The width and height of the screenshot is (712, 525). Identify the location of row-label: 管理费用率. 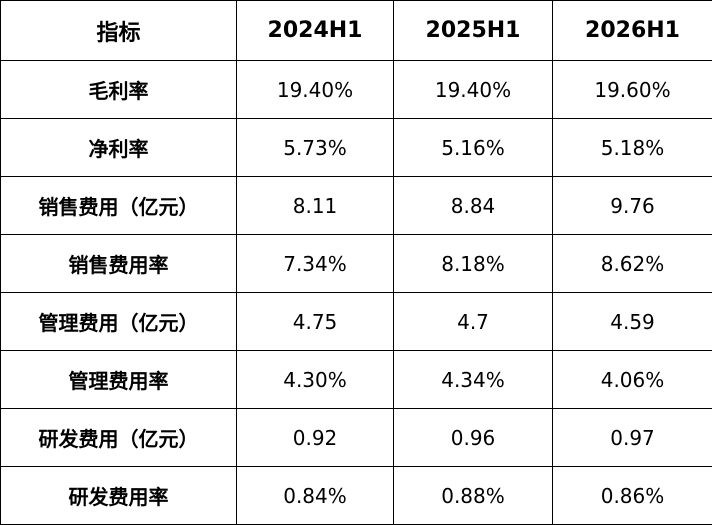
(118, 379).